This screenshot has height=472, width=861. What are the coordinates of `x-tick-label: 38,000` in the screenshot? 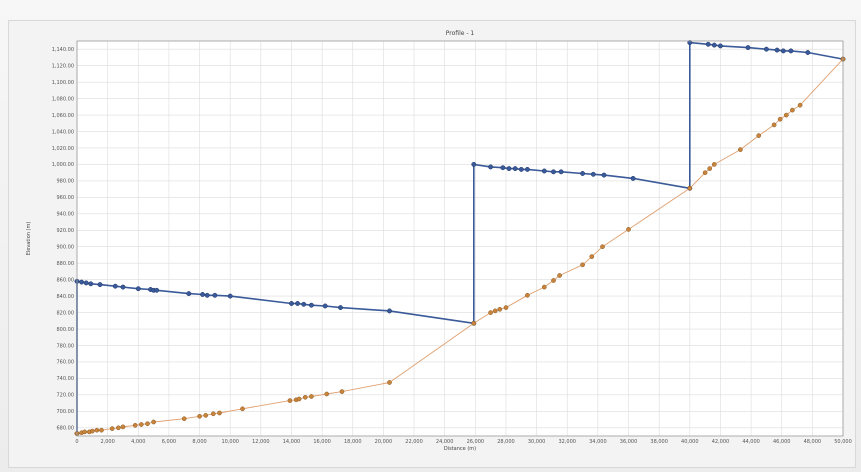 It's located at (659, 442).